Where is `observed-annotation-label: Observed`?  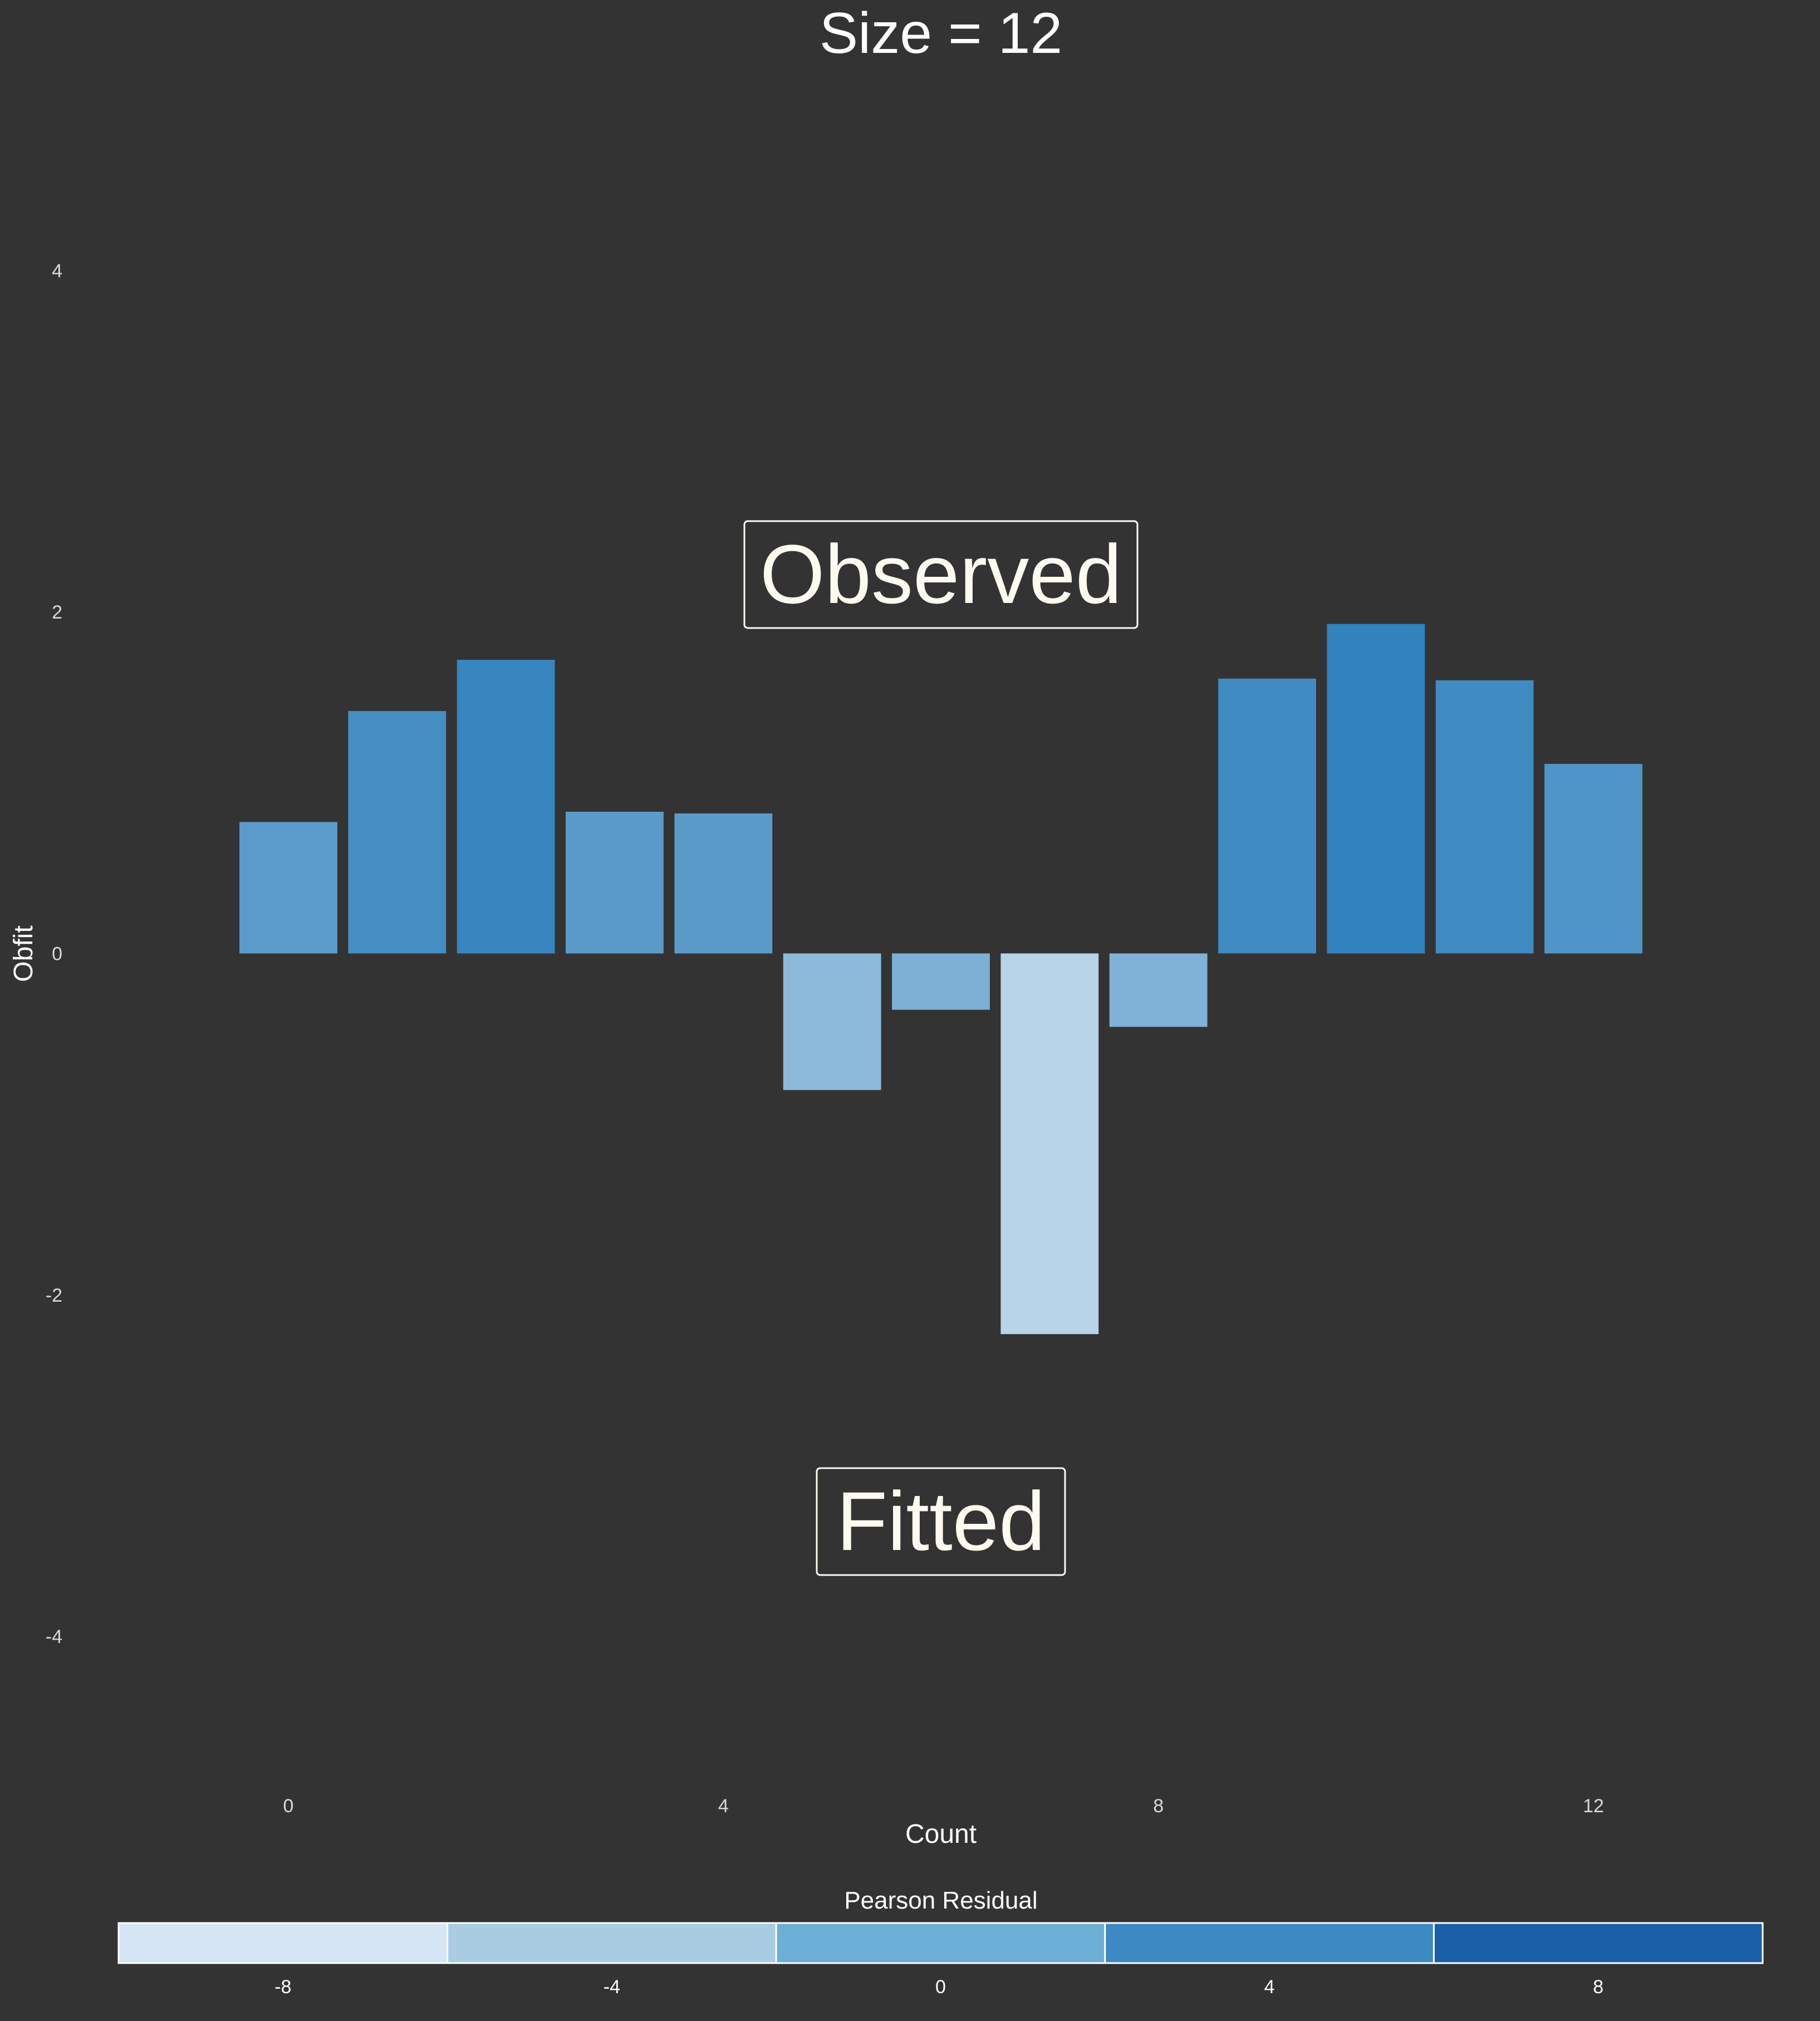
observed-annotation-label: Observed is located at coordinates (941, 574).